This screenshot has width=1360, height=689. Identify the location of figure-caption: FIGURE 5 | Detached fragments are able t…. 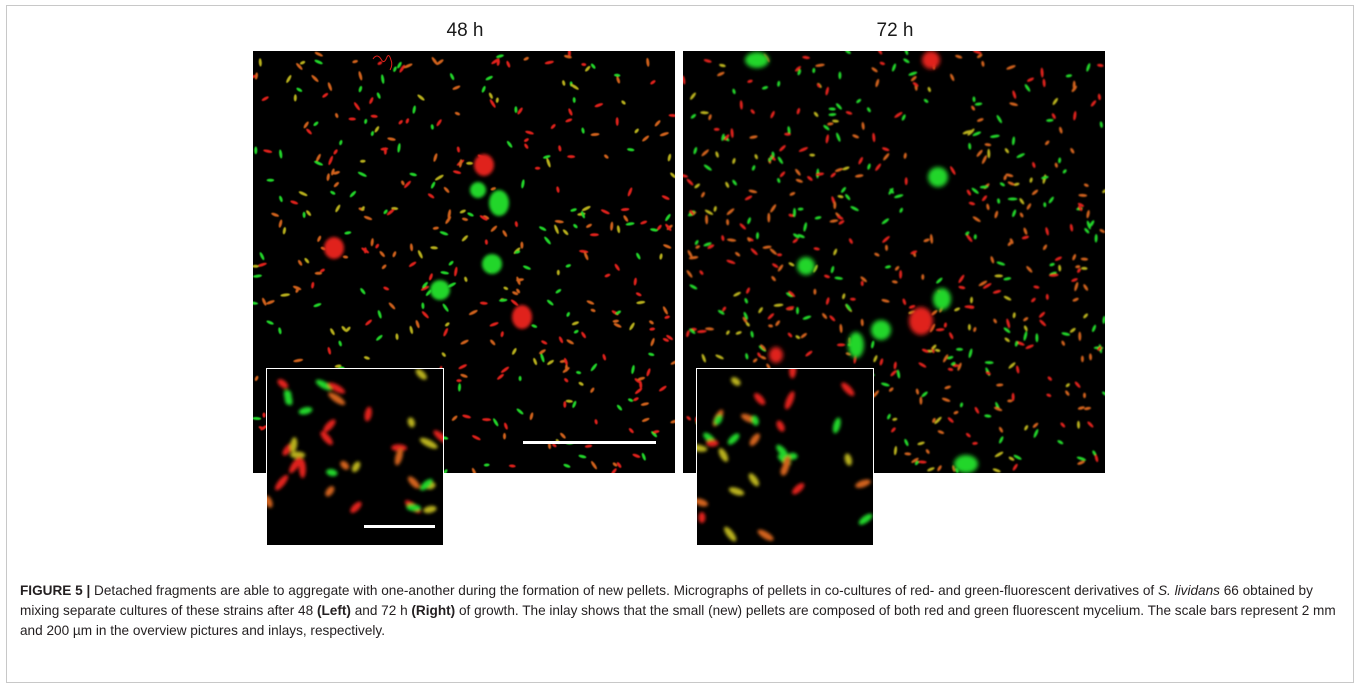
(680, 611).